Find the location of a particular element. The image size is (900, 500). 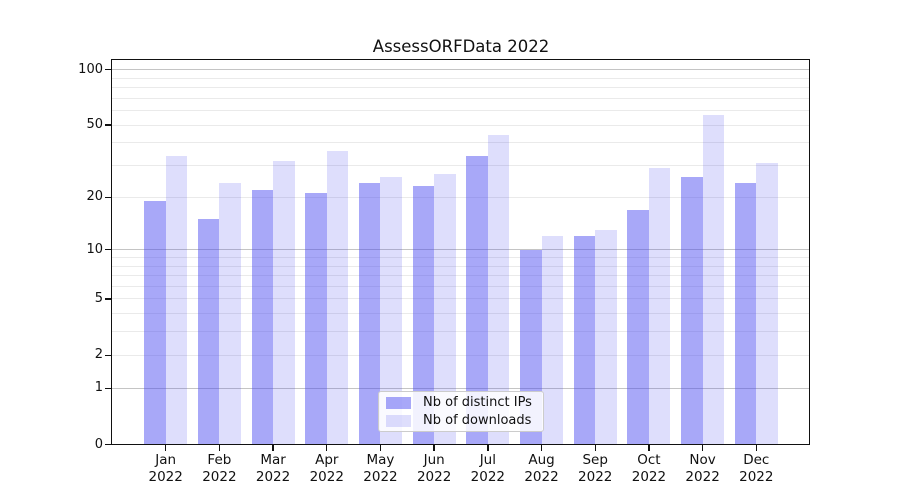

x-tick-apr is located at coordinates (327, 448).